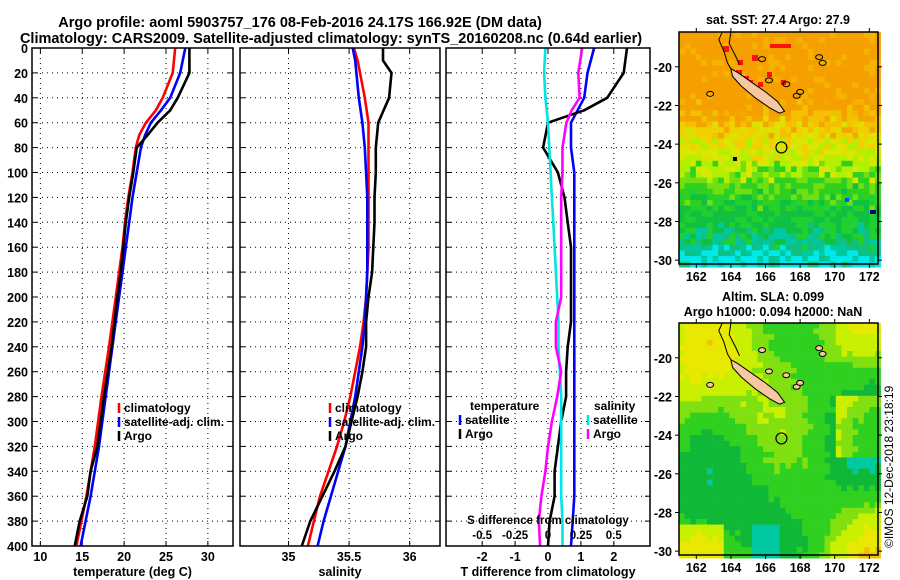 Image resolution: width=900 pixels, height=580 pixels. I want to click on lon-tick-label: 162, so click(696, 277).